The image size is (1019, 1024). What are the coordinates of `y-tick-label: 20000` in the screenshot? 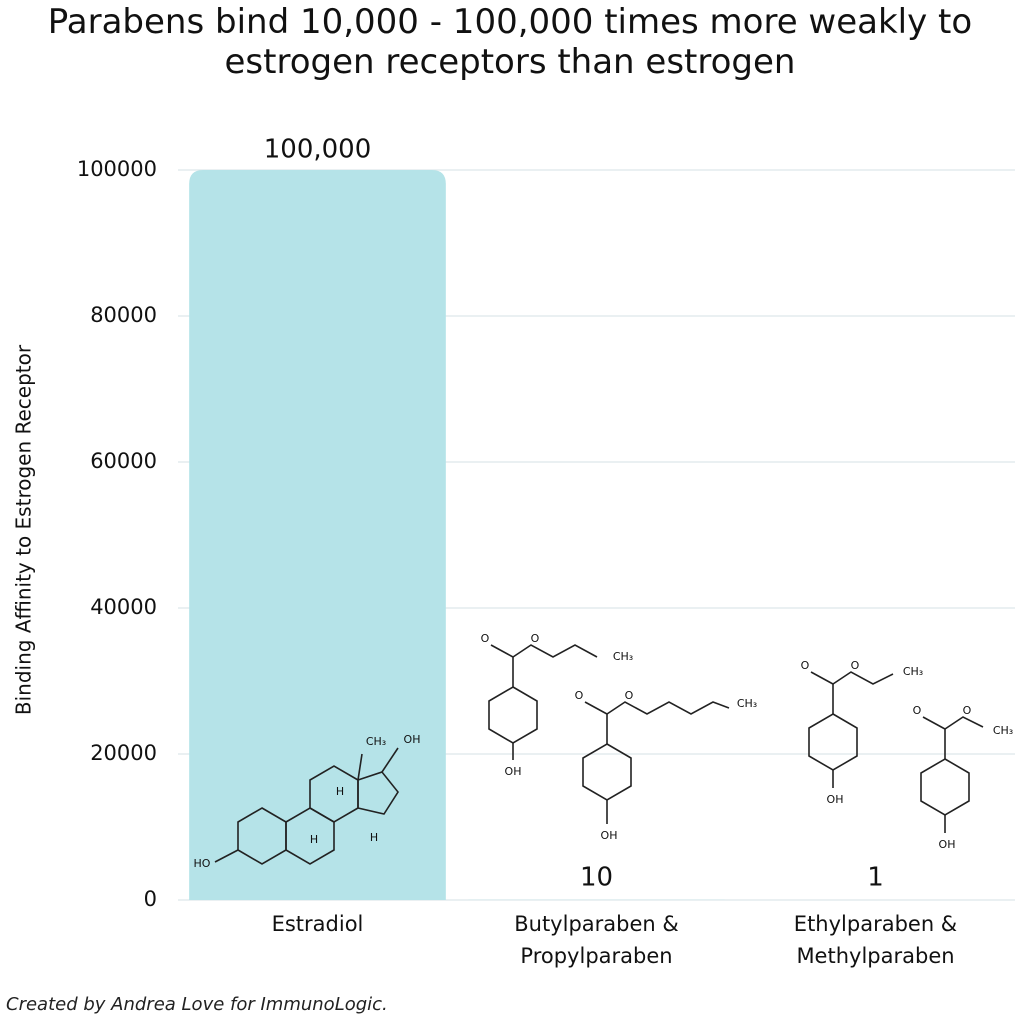 It's located at (123, 753).